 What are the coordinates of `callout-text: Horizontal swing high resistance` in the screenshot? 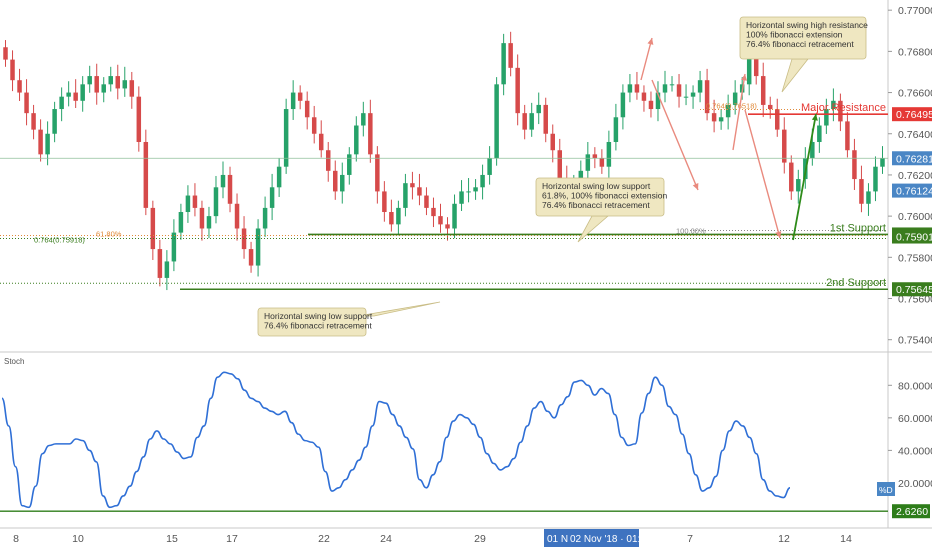 It's located at (807, 25).